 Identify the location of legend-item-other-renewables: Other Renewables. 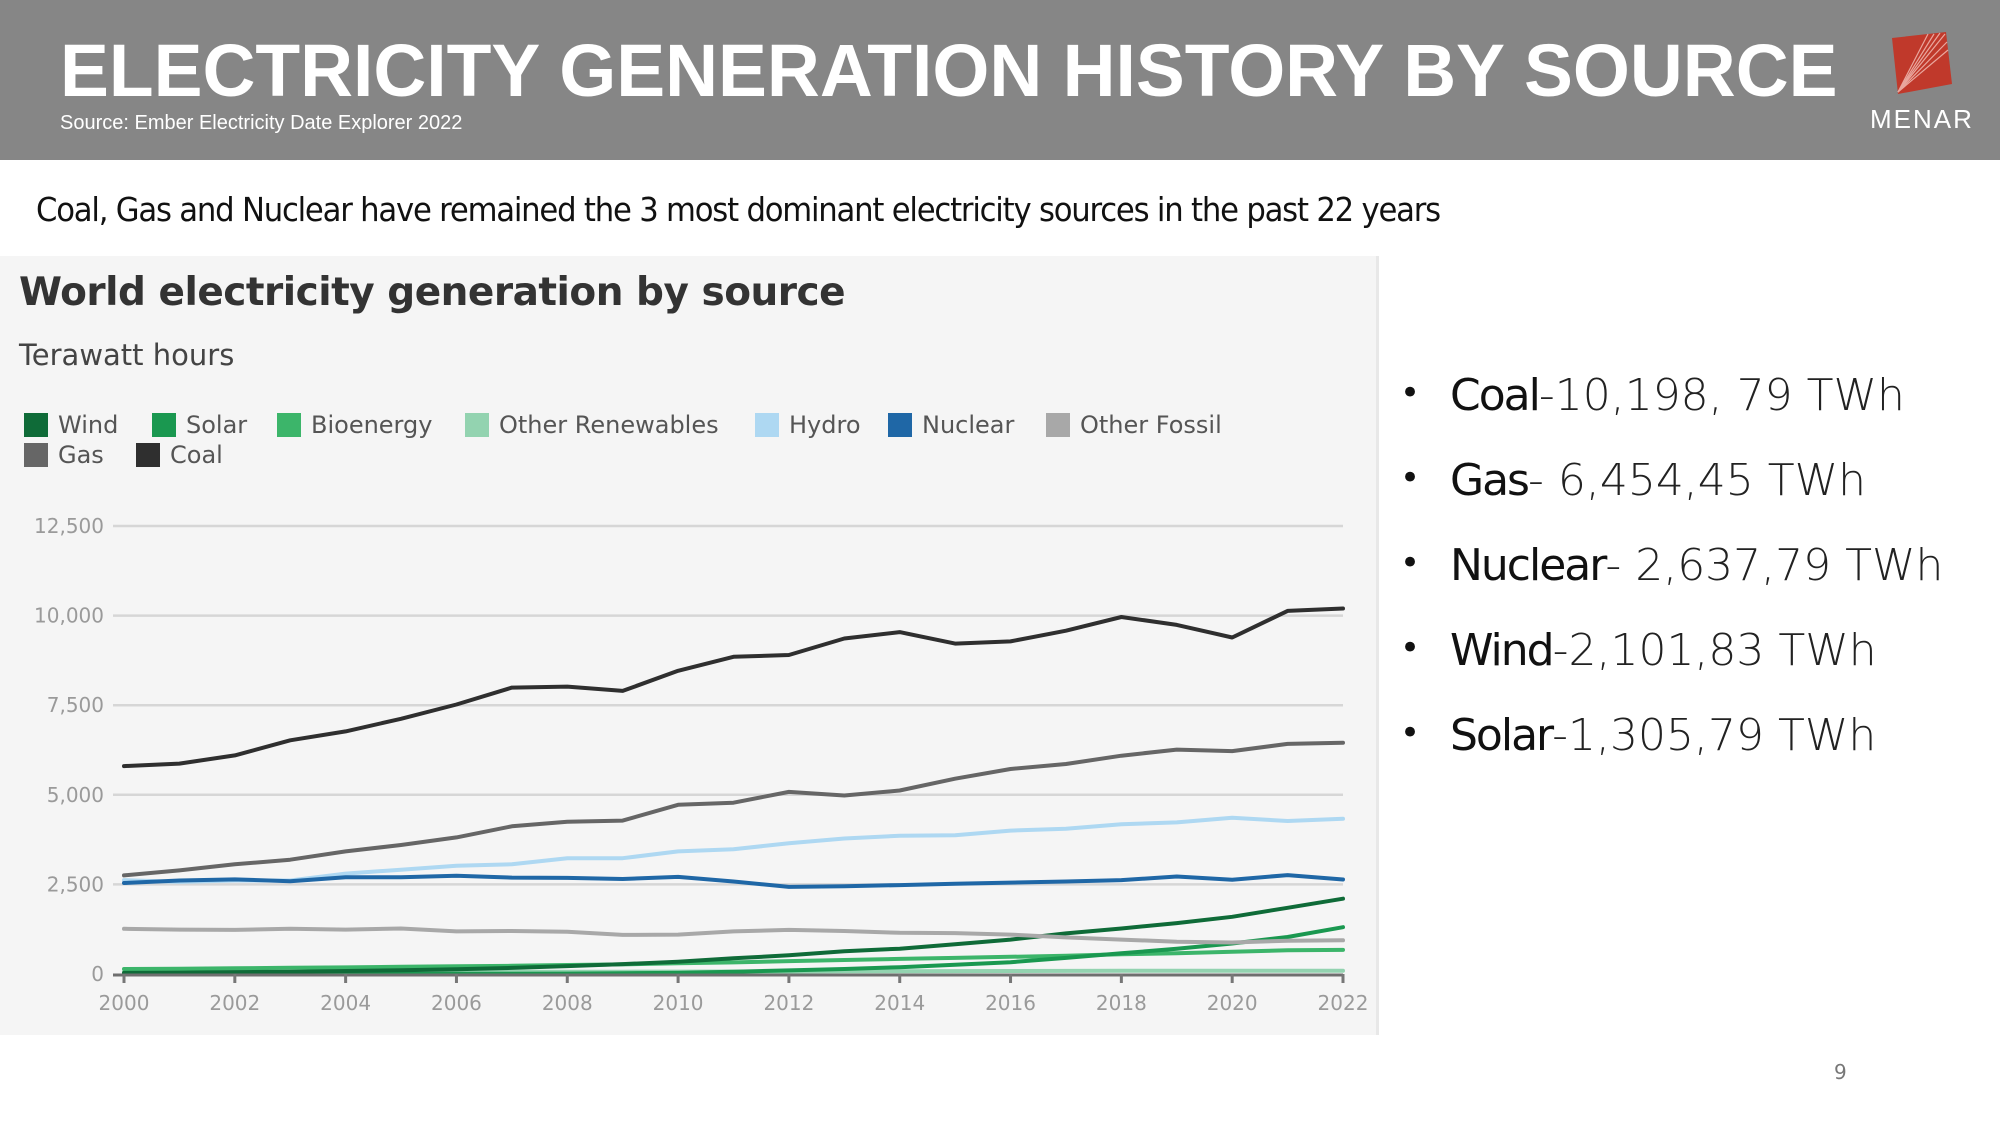
(592, 425).